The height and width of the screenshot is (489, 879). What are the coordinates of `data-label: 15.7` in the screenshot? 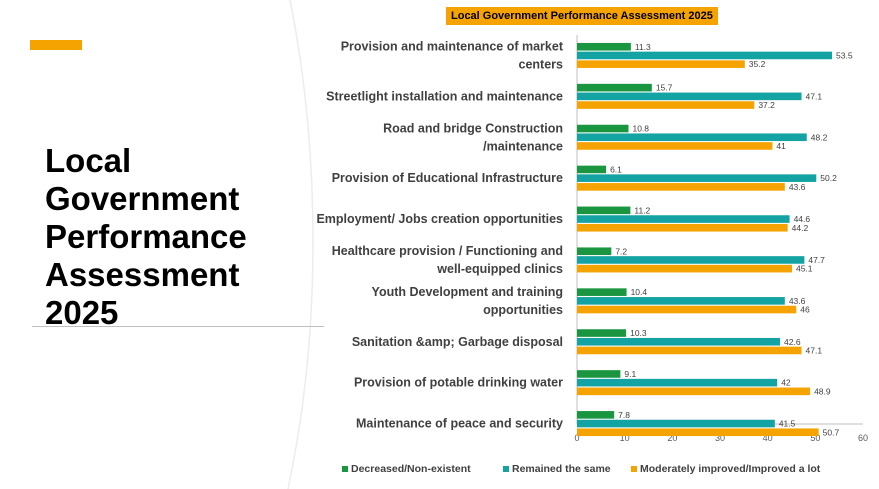 It's located at (664, 88).